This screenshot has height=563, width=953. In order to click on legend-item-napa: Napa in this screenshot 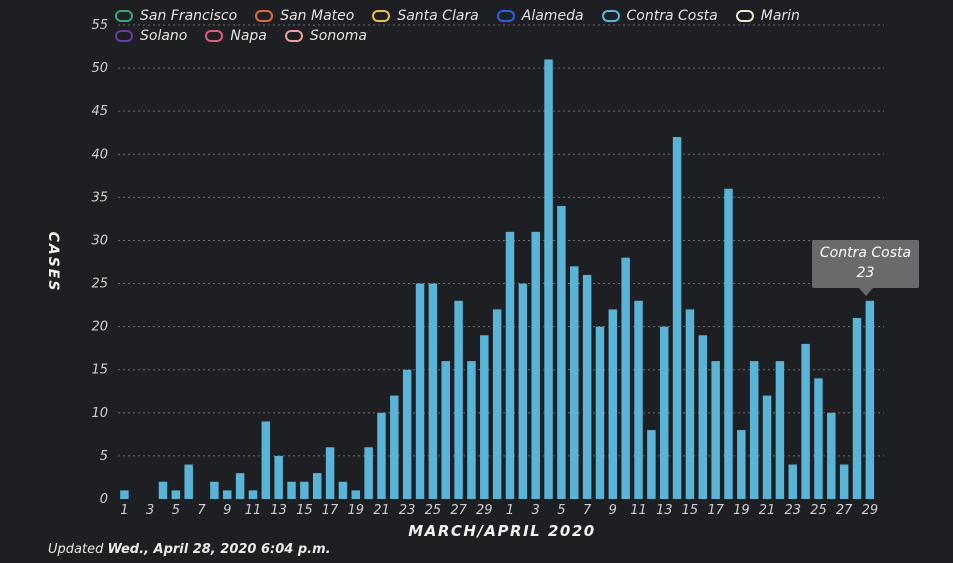, I will do `click(236, 36)`.